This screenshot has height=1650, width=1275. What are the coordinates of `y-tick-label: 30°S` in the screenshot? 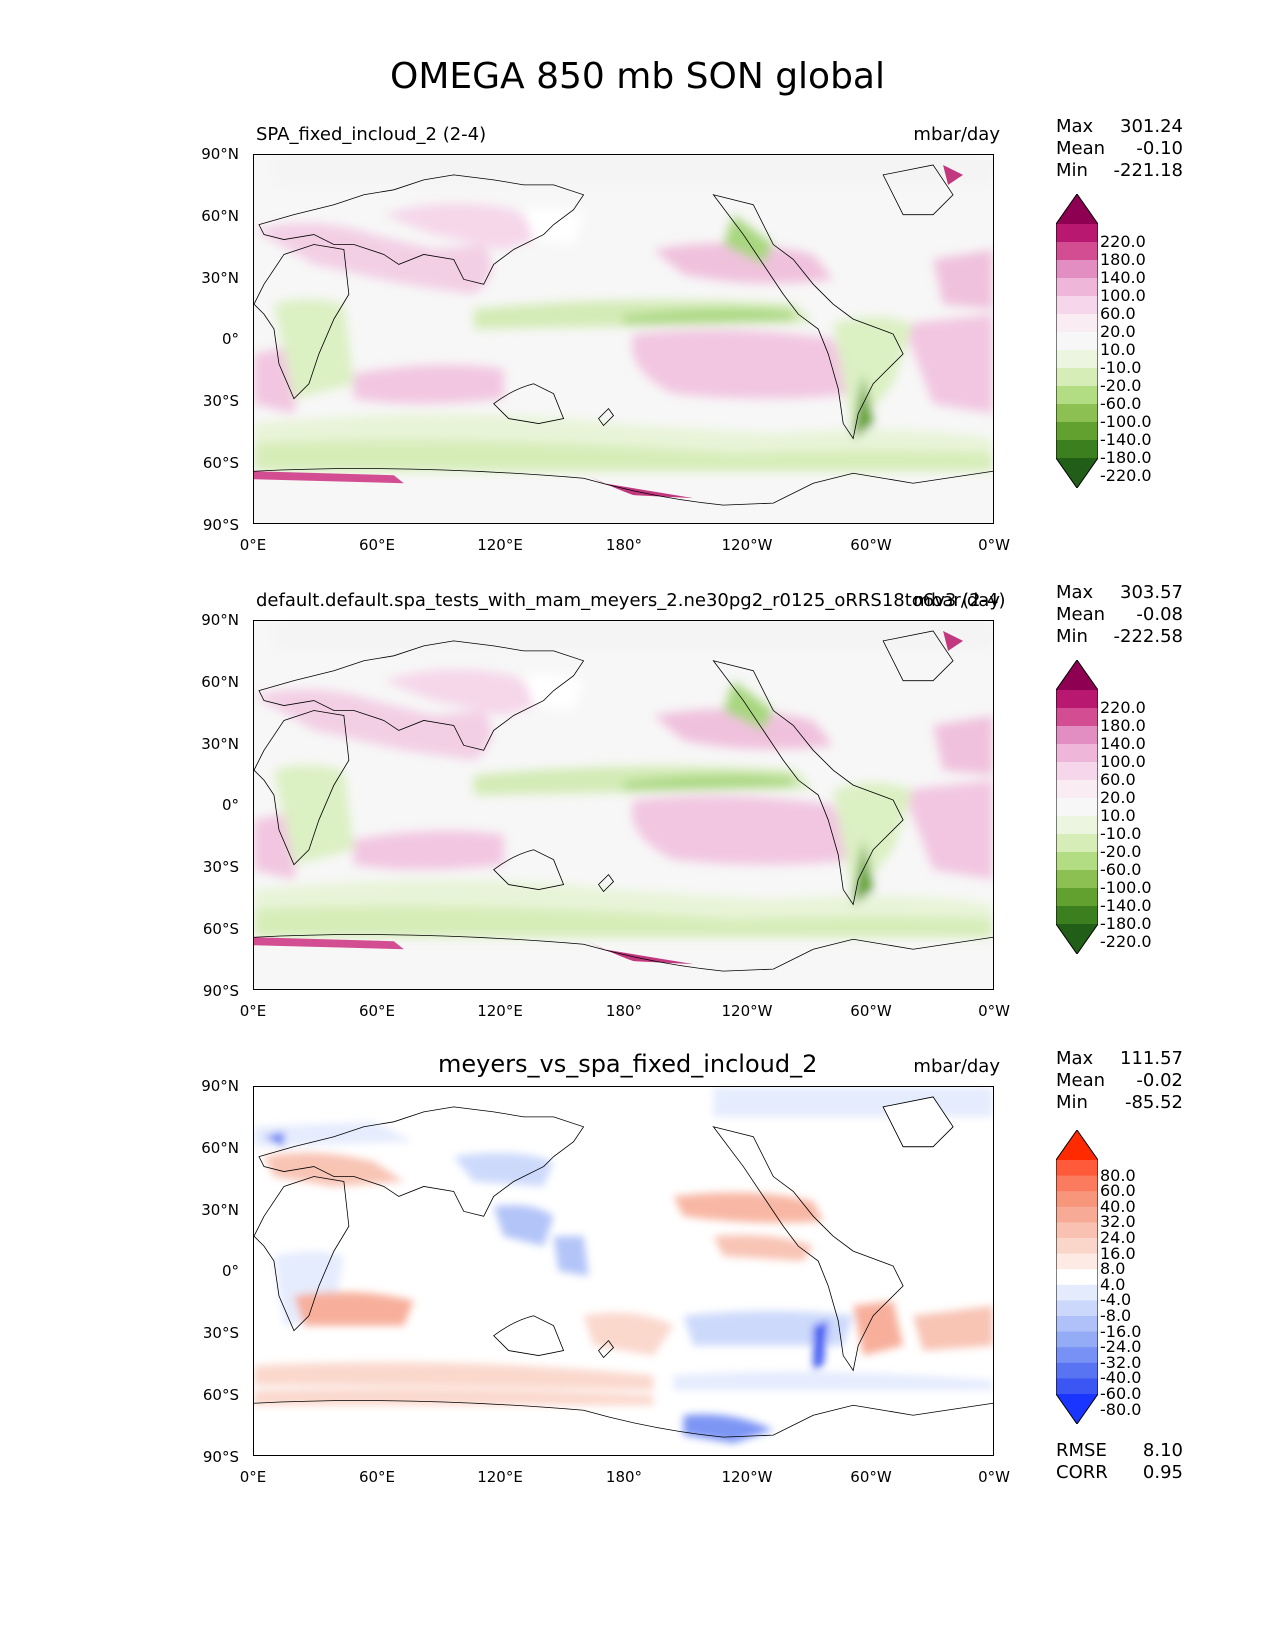 It's located at (220, 401).